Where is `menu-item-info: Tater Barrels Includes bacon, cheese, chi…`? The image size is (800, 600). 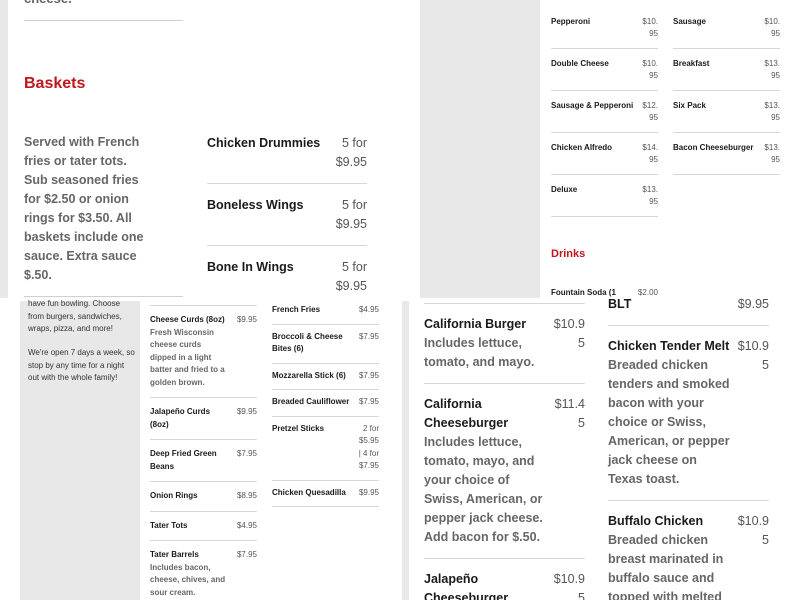 menu-item-info: Tater Barrels Includes bacon, cheese, chi… is located at coordinates (191, 574).